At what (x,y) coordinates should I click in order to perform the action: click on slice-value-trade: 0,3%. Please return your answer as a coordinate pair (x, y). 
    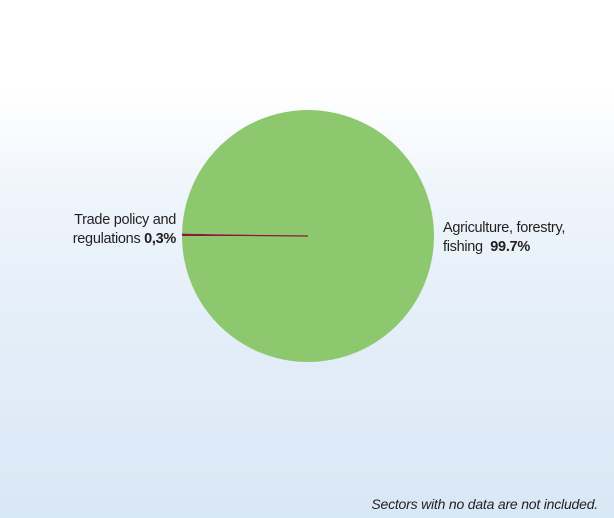
    Looking at the image, I should click on (160, 239).